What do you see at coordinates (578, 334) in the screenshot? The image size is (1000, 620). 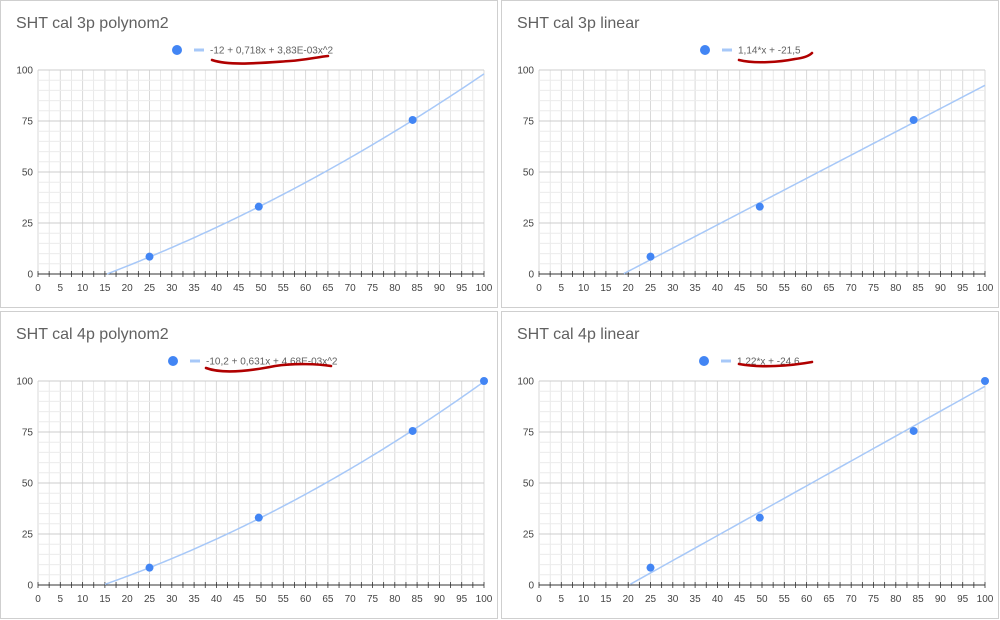 I see `chart-title: SHT cal 4p linear` at bounding box center [578, 334].